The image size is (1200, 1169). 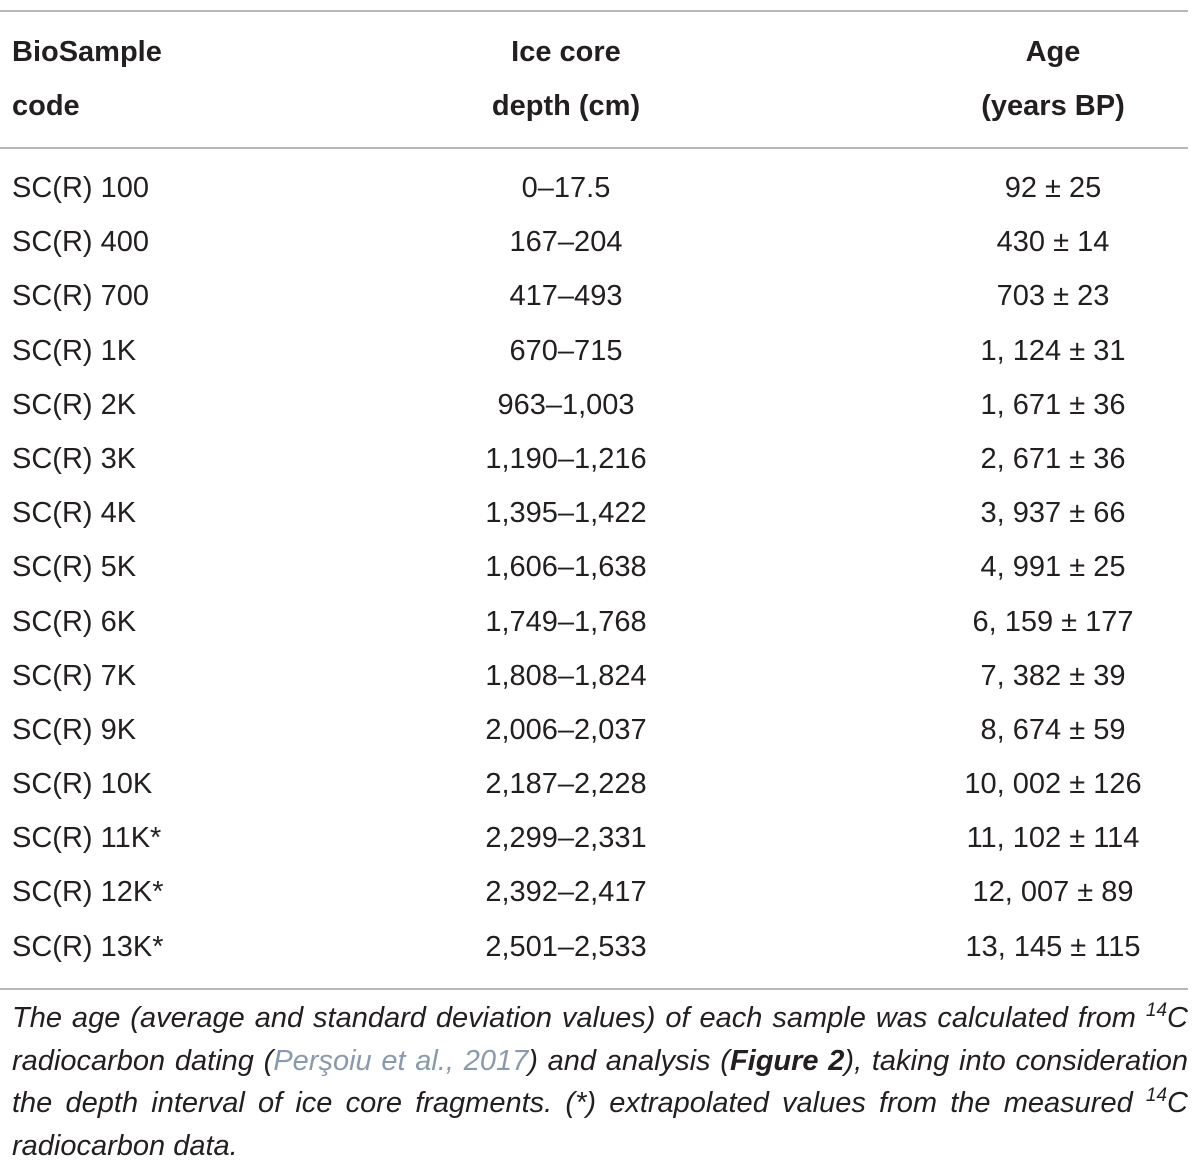 What do you see at coordinates (1053, 458) in the screenshot?
I see `cell-age: 2, 671 ± 36` at bounding box center [1053, 458].